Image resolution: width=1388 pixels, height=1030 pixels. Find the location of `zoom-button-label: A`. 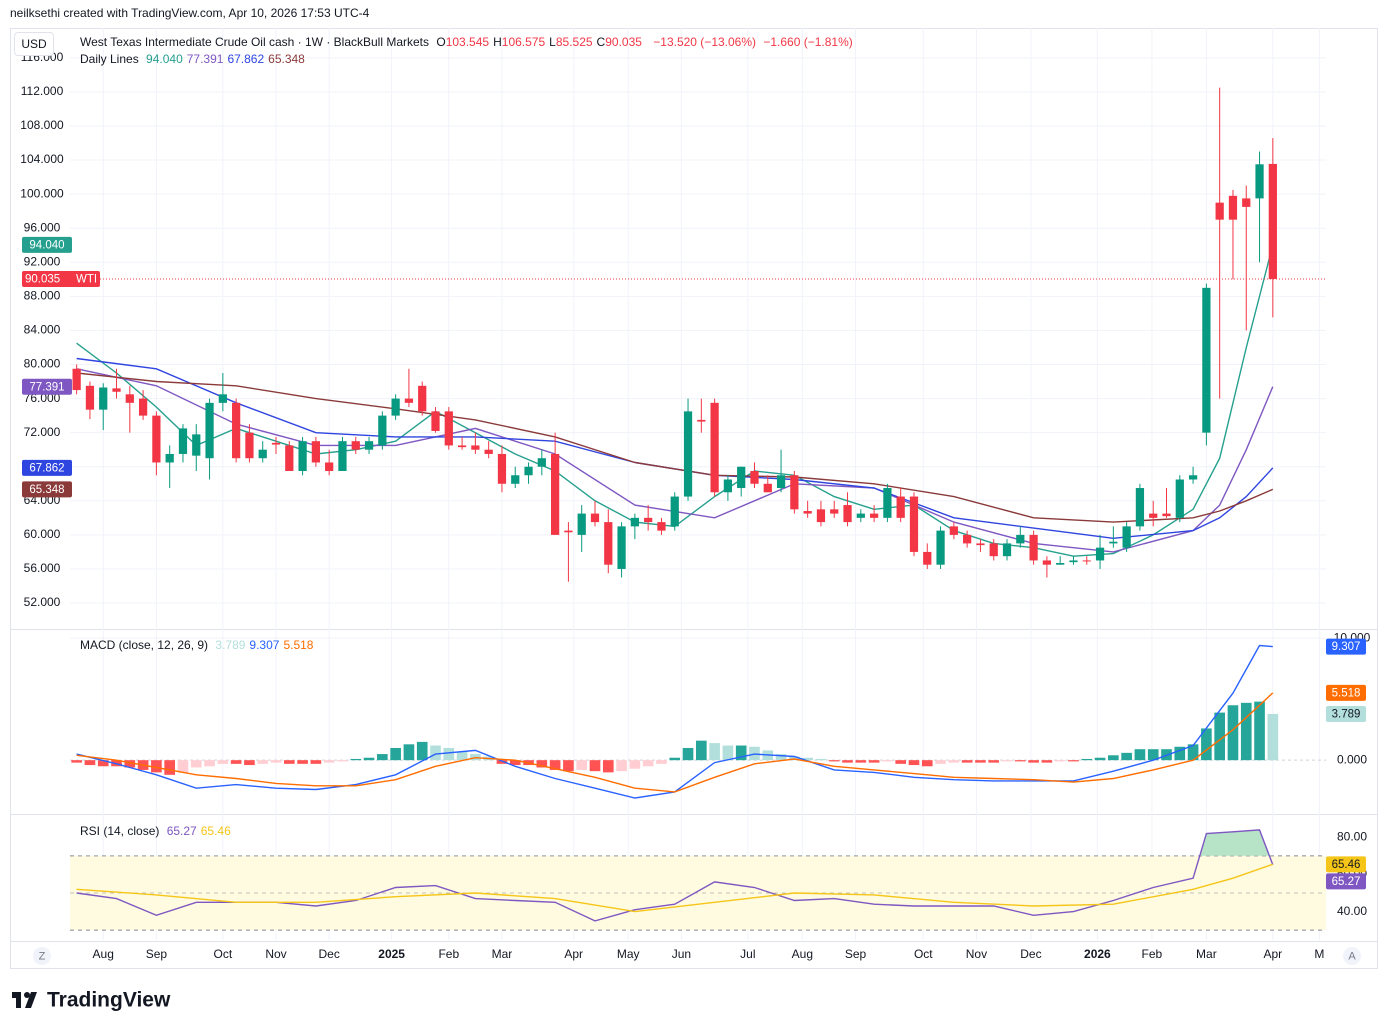

zoom-button-label: A is located at coordinates (1352, 956).